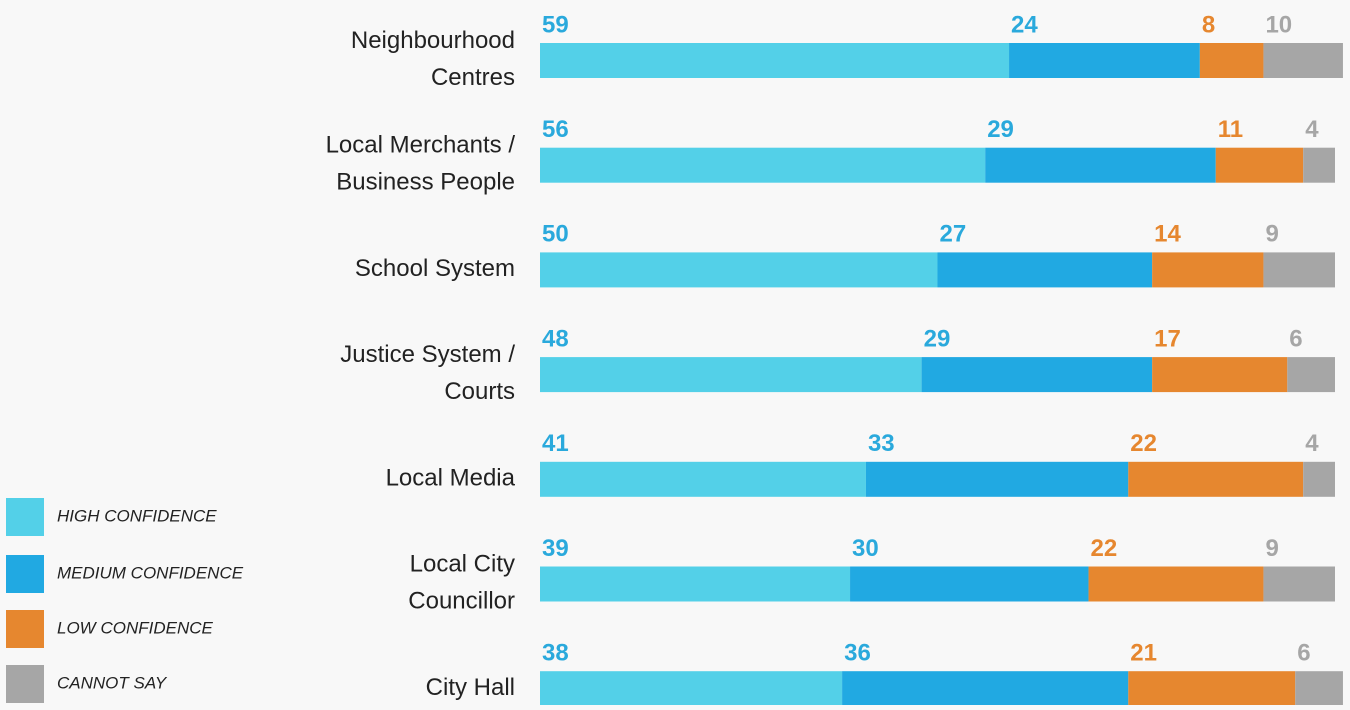 The image size is (1350, 710). Describe the element at coordinates (1278, 24) in the screenshot. I see `value-label: 10` at that location.